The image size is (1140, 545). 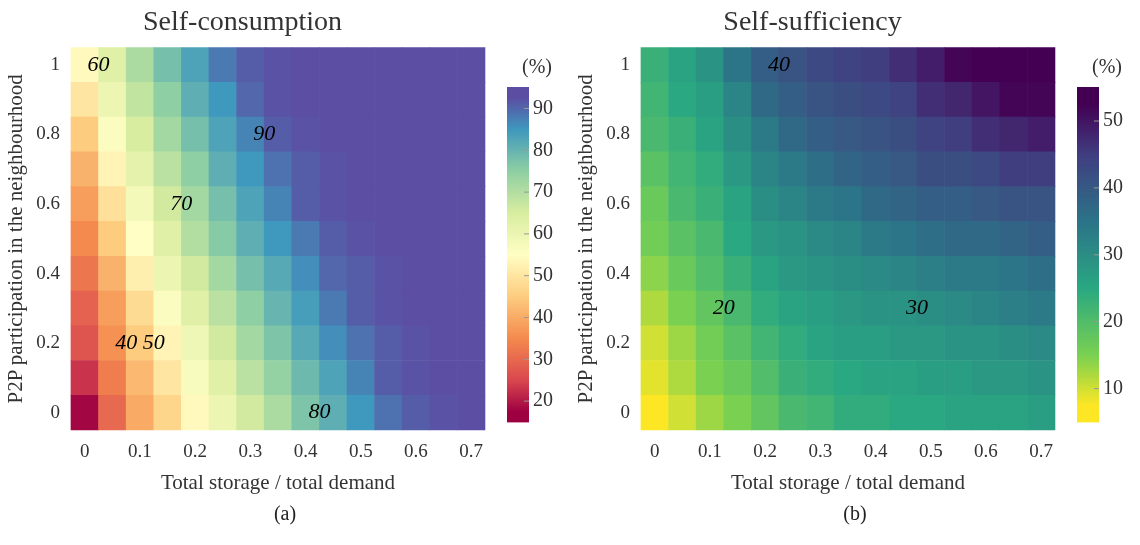 What do you see at coordinates (264, 133) in the screenshot?
I see `annotation: 90` at bounding box center [264, 133].